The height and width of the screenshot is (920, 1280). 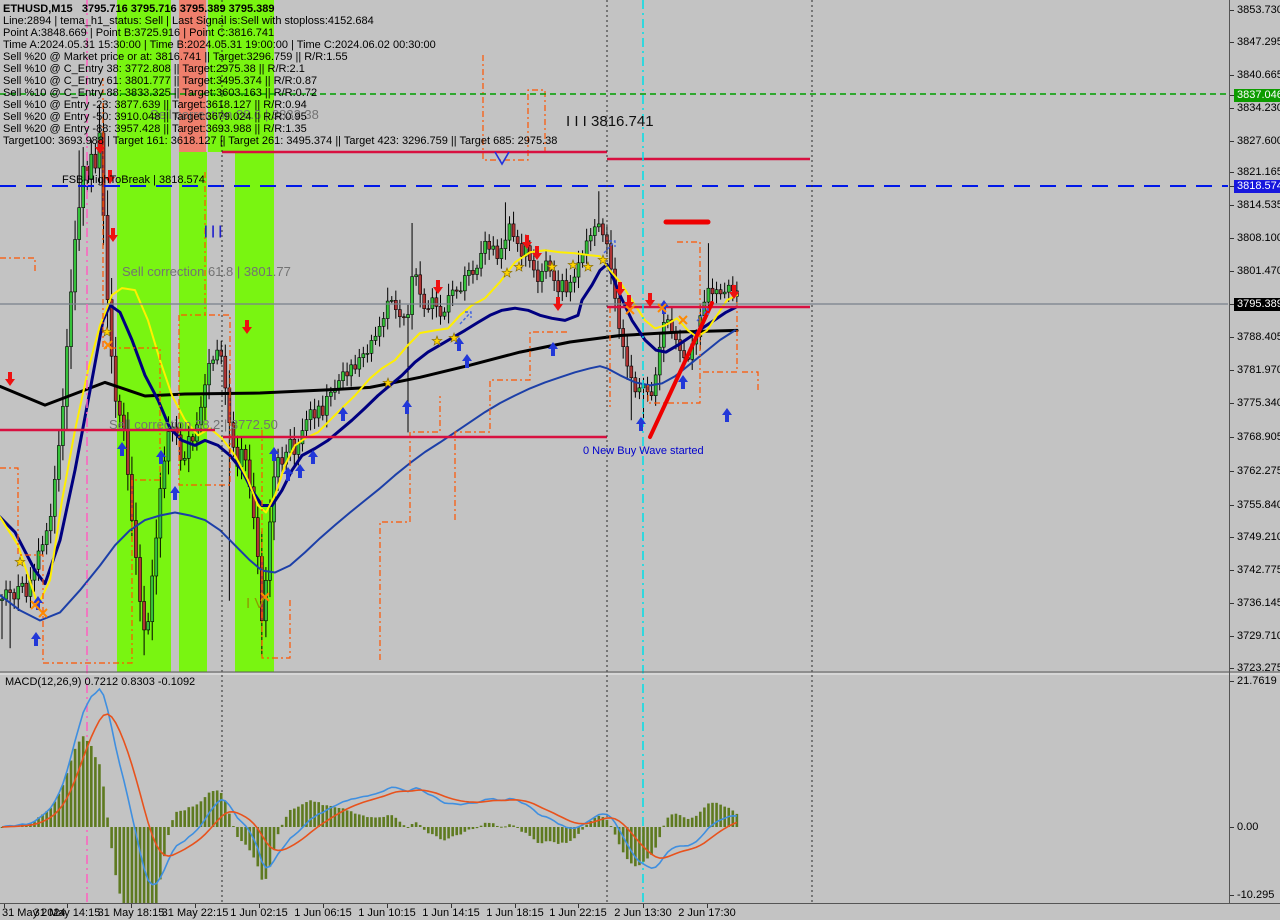 What do you see at coordinates (1258, 337) in the screenshot?
I see `price-axis-label: 3788.405` at bounding box center [1258, 337].